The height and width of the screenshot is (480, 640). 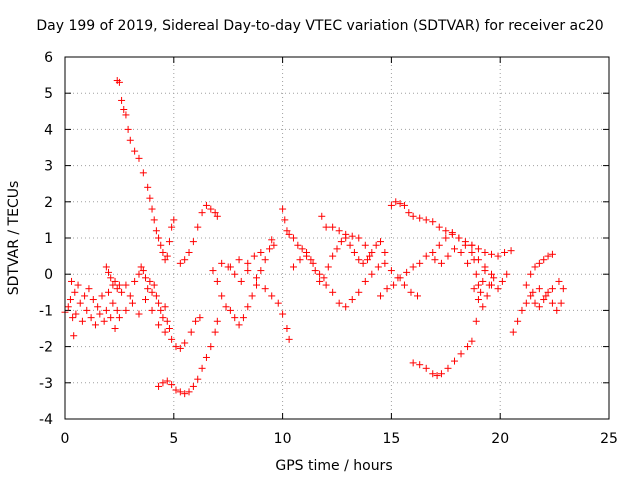 I want to click on x-axis-label: GPS time / hours, so click(x=333, y=466).